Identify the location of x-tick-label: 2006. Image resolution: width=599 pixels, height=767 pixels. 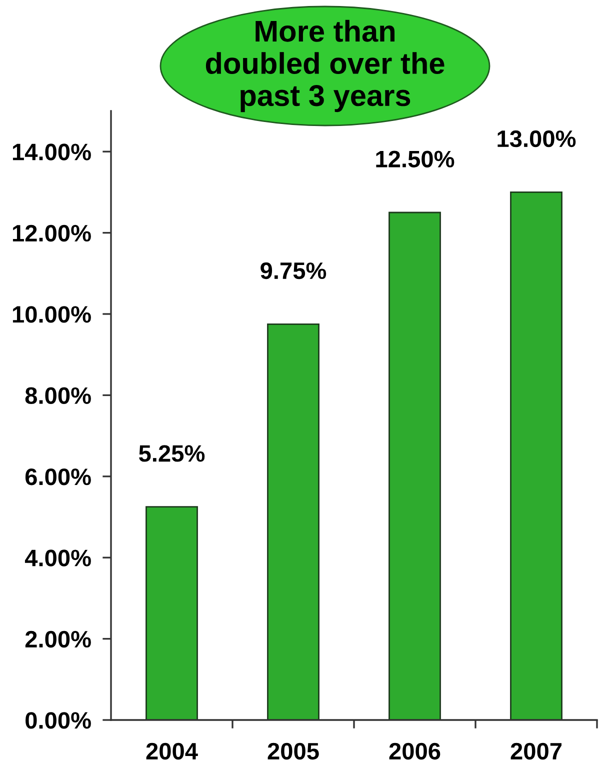
(414, 751).